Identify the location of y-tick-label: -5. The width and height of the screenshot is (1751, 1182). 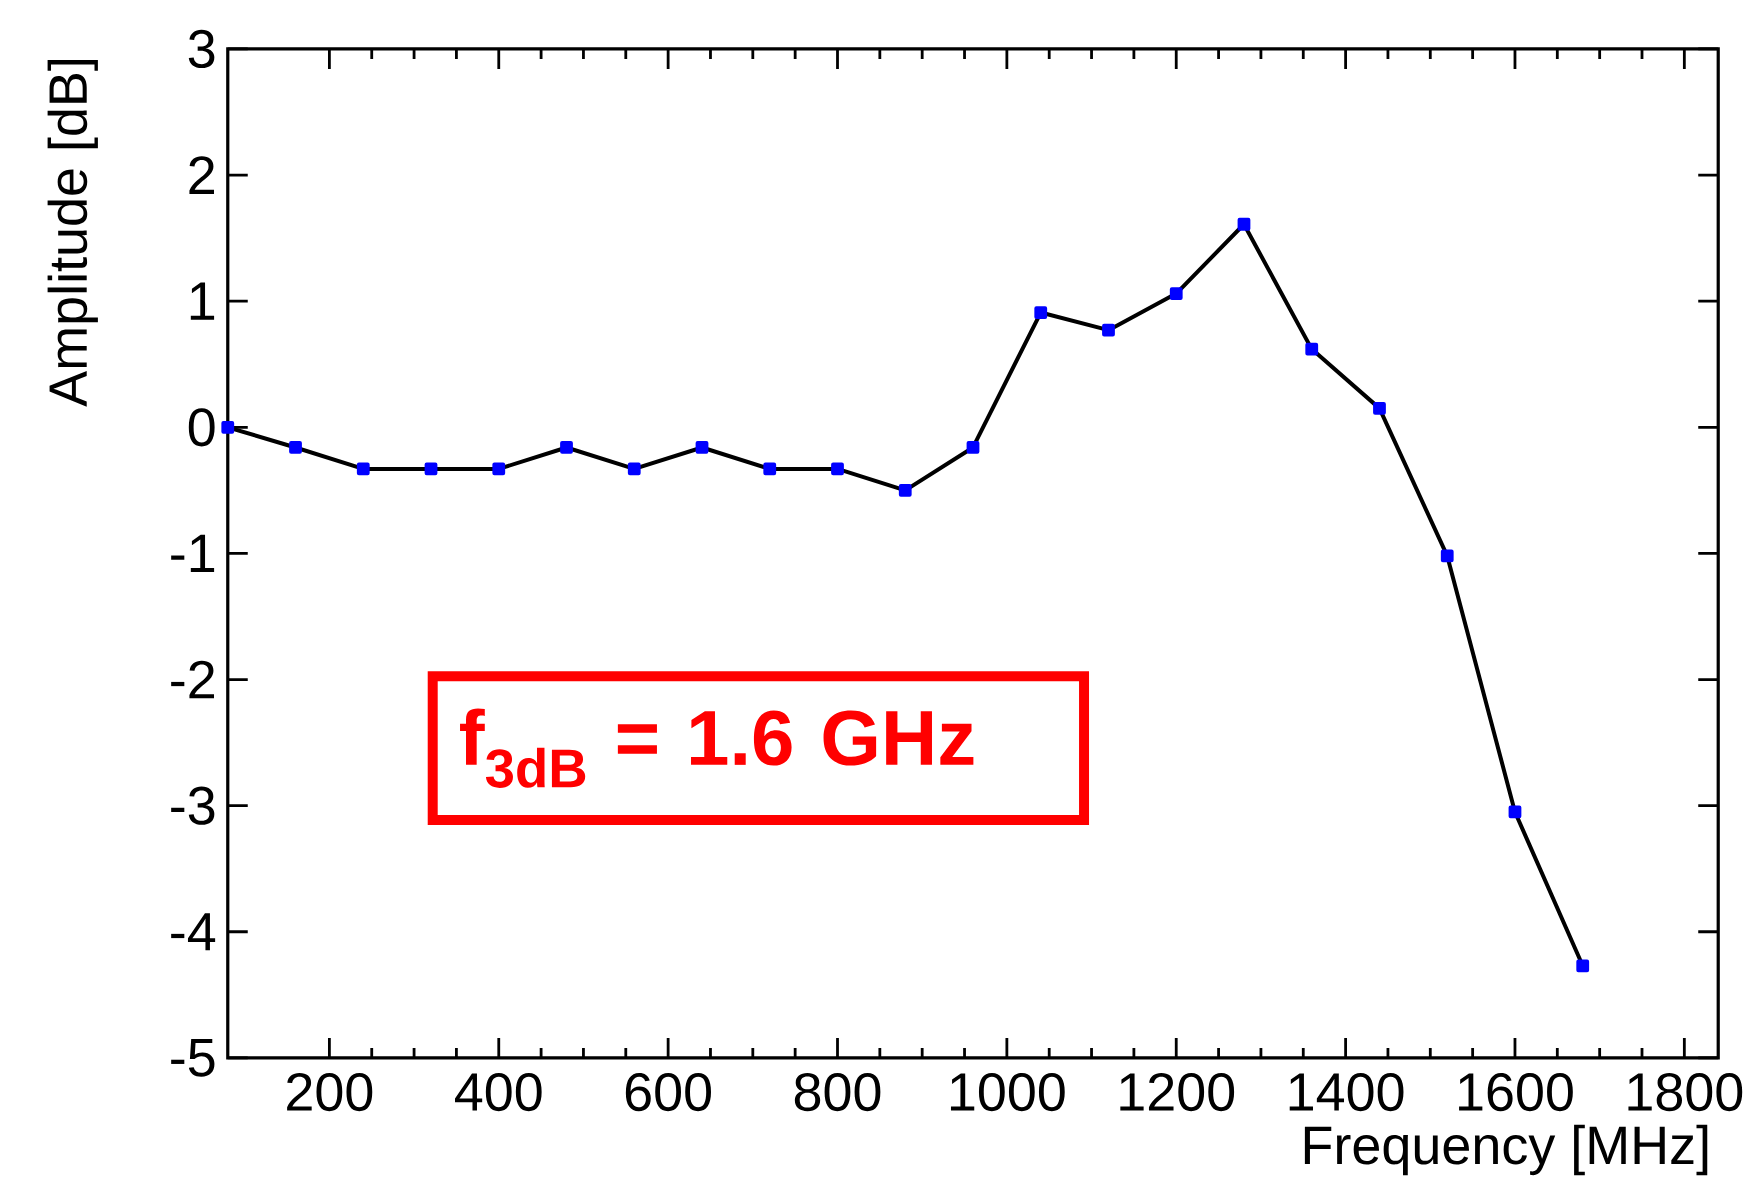
(193, 1058).